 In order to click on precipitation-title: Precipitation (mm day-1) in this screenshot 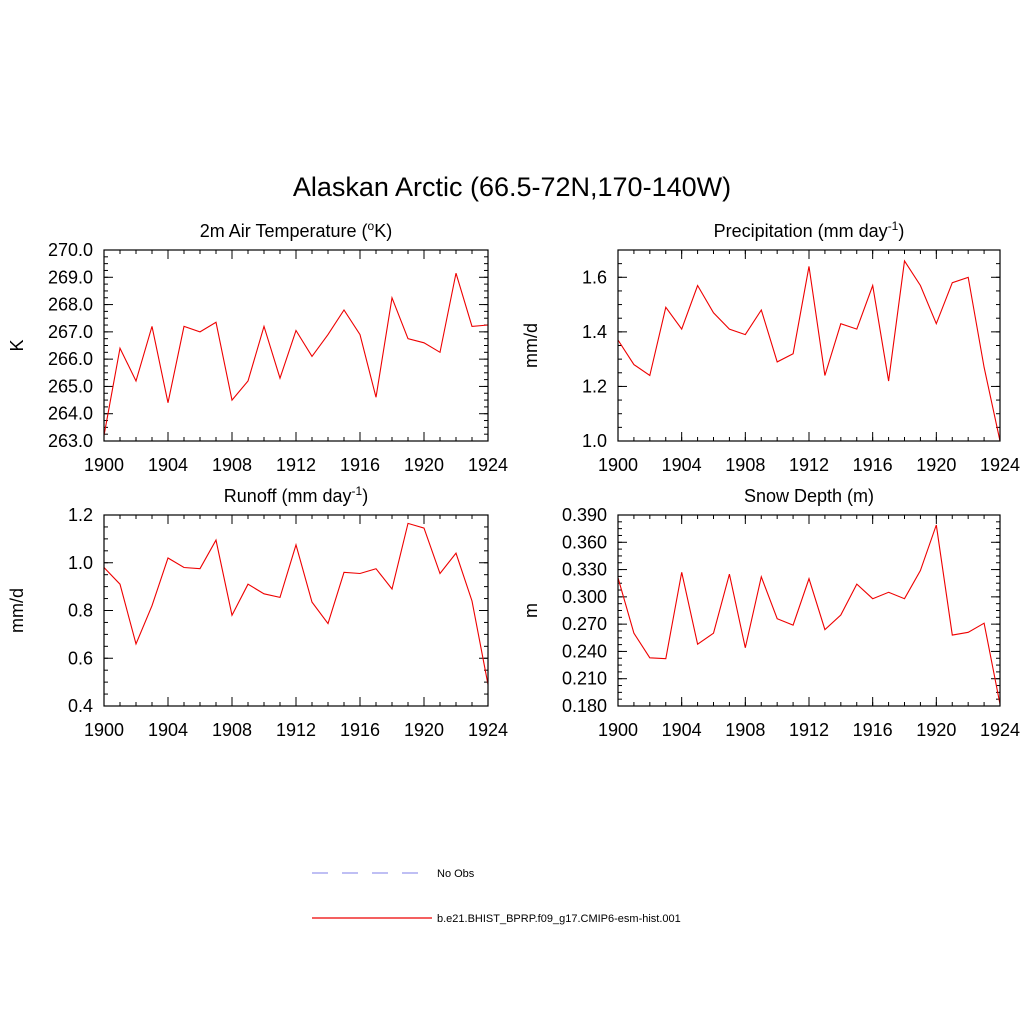, I will do `click(809, 230)`.